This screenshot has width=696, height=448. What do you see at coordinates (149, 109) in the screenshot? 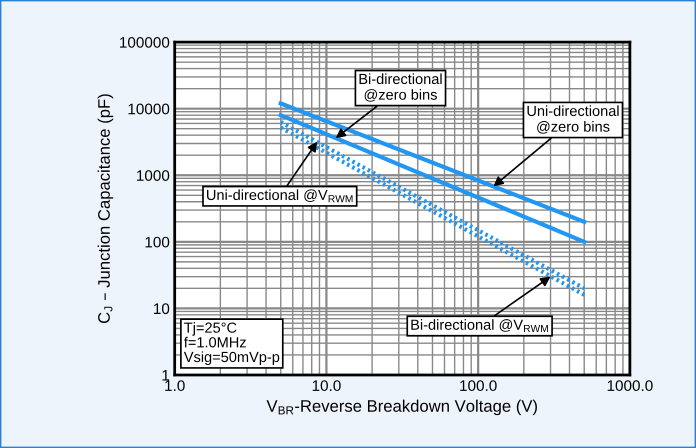
I see `y-tick-label: 10000` at bounding box center [149, 109].